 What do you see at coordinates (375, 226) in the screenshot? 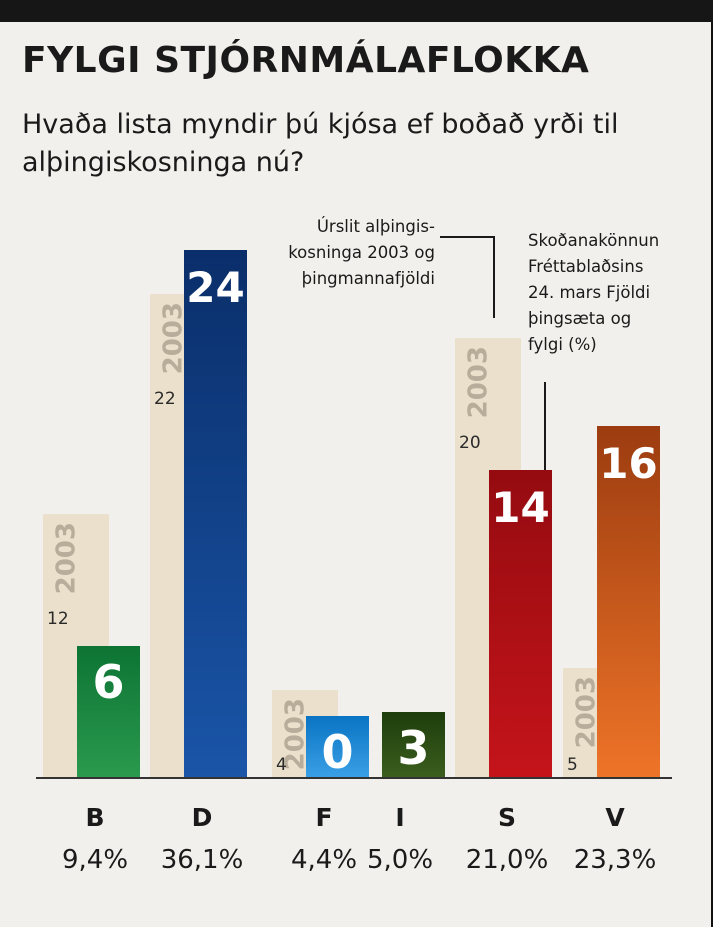
I see `annotation-line: Úrslit alþingis-` at bounding box center [375, 226].